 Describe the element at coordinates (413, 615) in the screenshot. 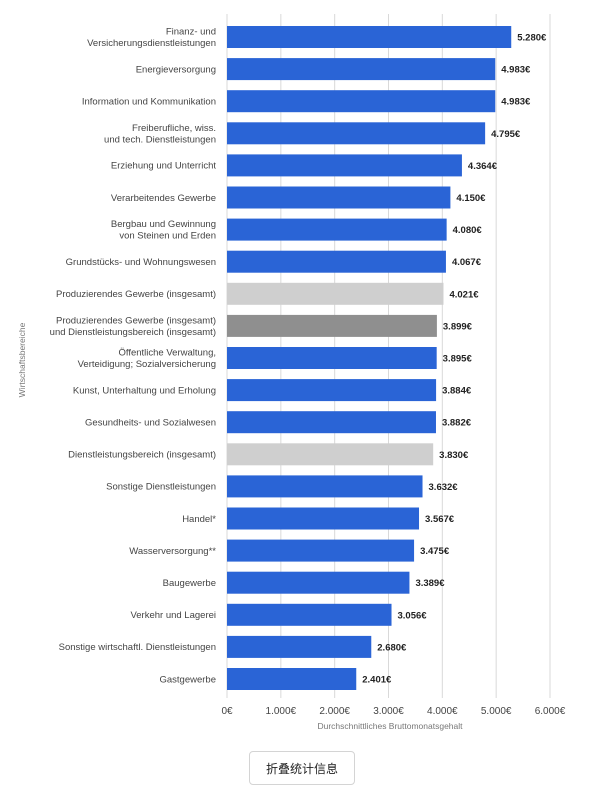

I see `value-label: 3.056€` at that location.